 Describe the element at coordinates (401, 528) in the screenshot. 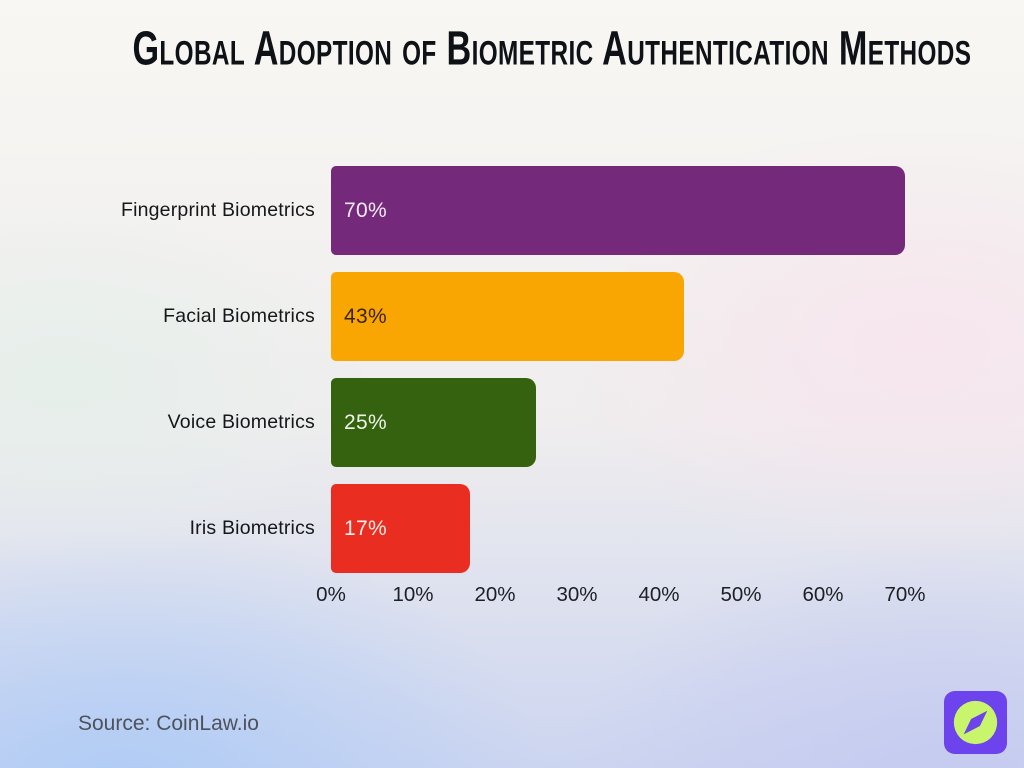

I see `bar-iris: 17%` at that location.